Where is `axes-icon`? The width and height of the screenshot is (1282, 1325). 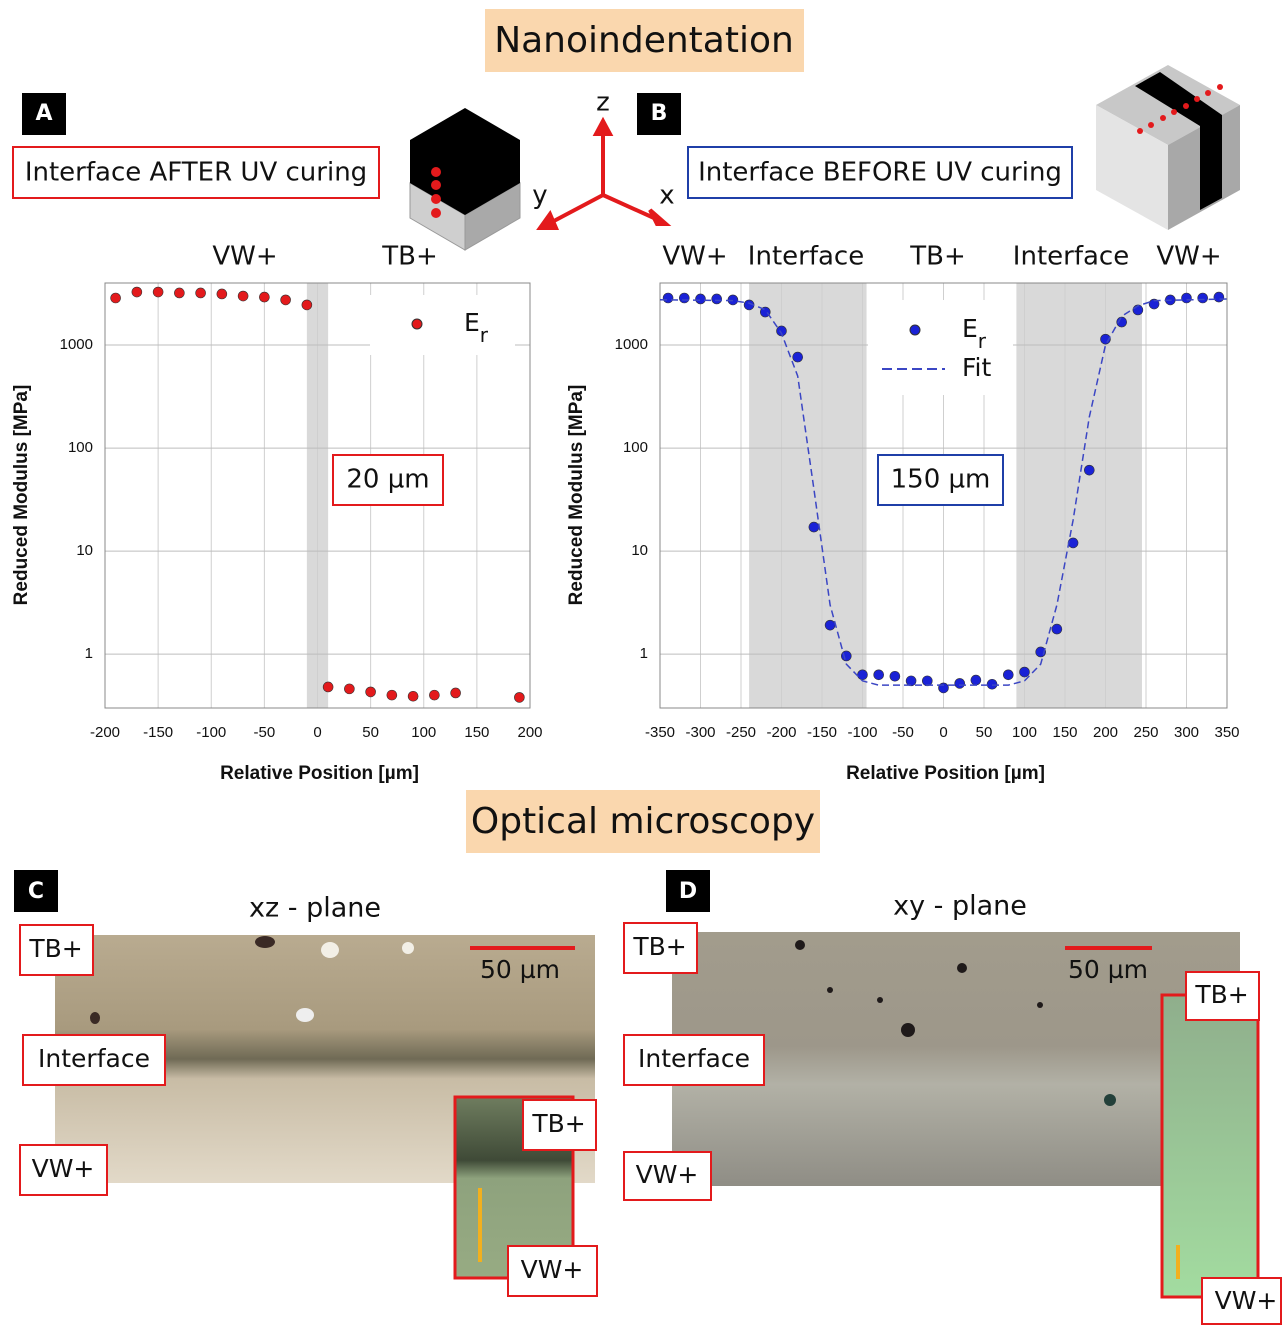 axes-icon is located at coordinates (604, 173).